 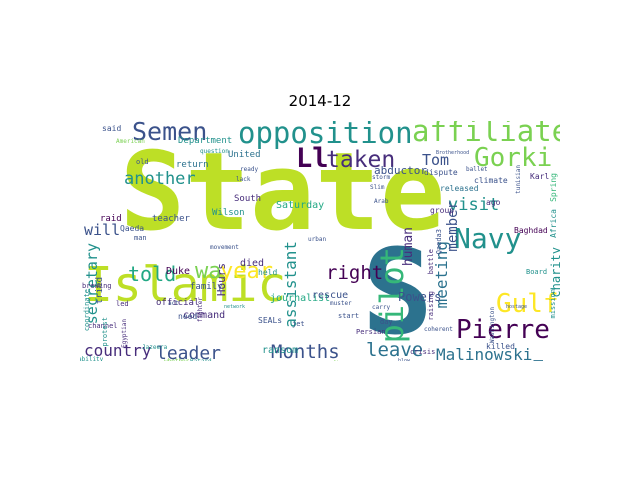 I want to click on word-battle: battle, so click(x=431, y=262).